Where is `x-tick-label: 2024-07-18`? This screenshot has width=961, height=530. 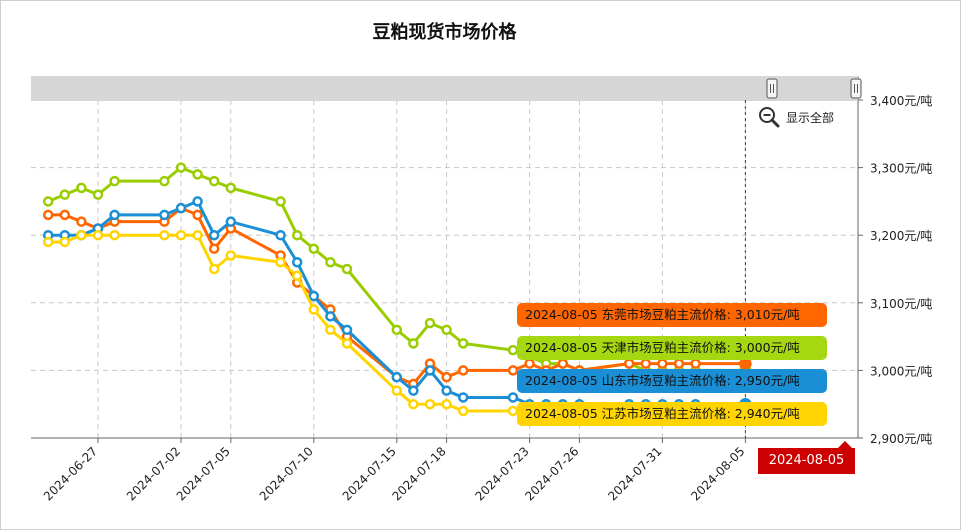 x-tick-label: 2024-07-18 is located at coordinates (419, 473).